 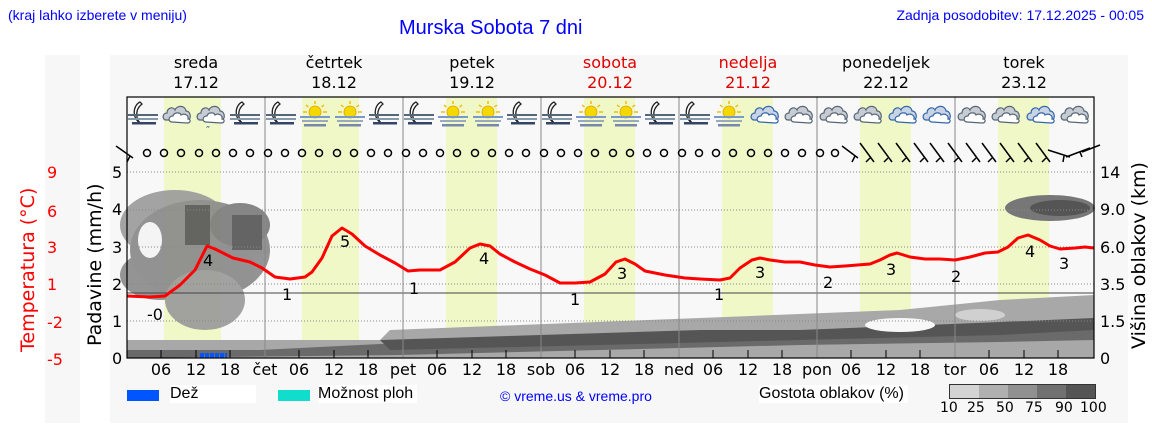 What do you see at coordinates (155, 314) in the screenshot?
I see `svg-text: -0` at bounding box center [155, 314].